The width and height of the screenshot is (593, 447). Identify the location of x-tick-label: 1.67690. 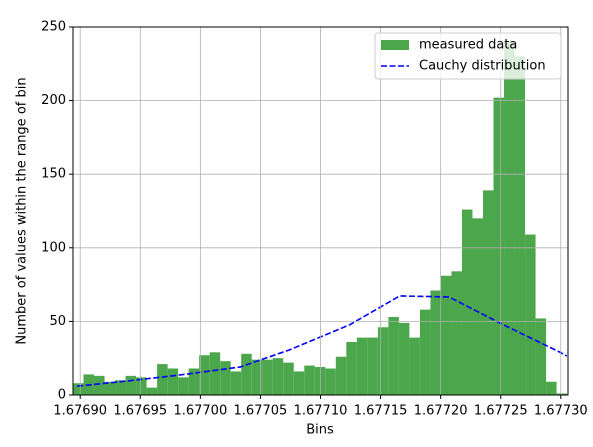
(80, 411).